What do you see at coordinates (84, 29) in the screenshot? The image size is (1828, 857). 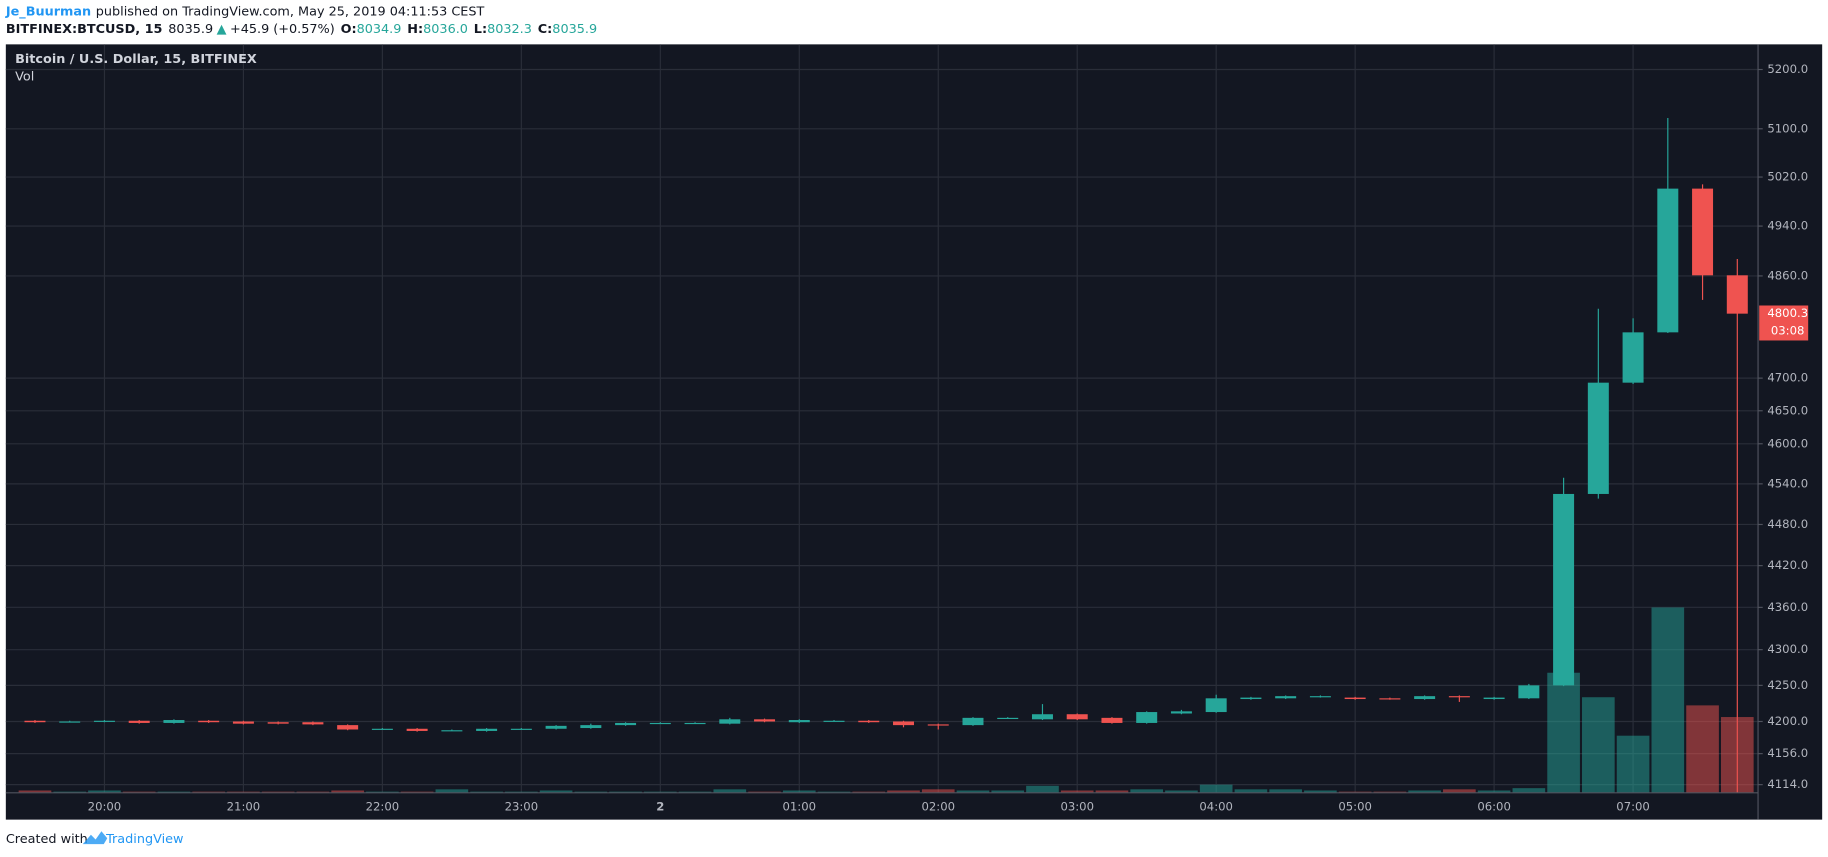 I see `symbol: BITFINEX:BTCUSD, 15` at bounding box center [84, 29].